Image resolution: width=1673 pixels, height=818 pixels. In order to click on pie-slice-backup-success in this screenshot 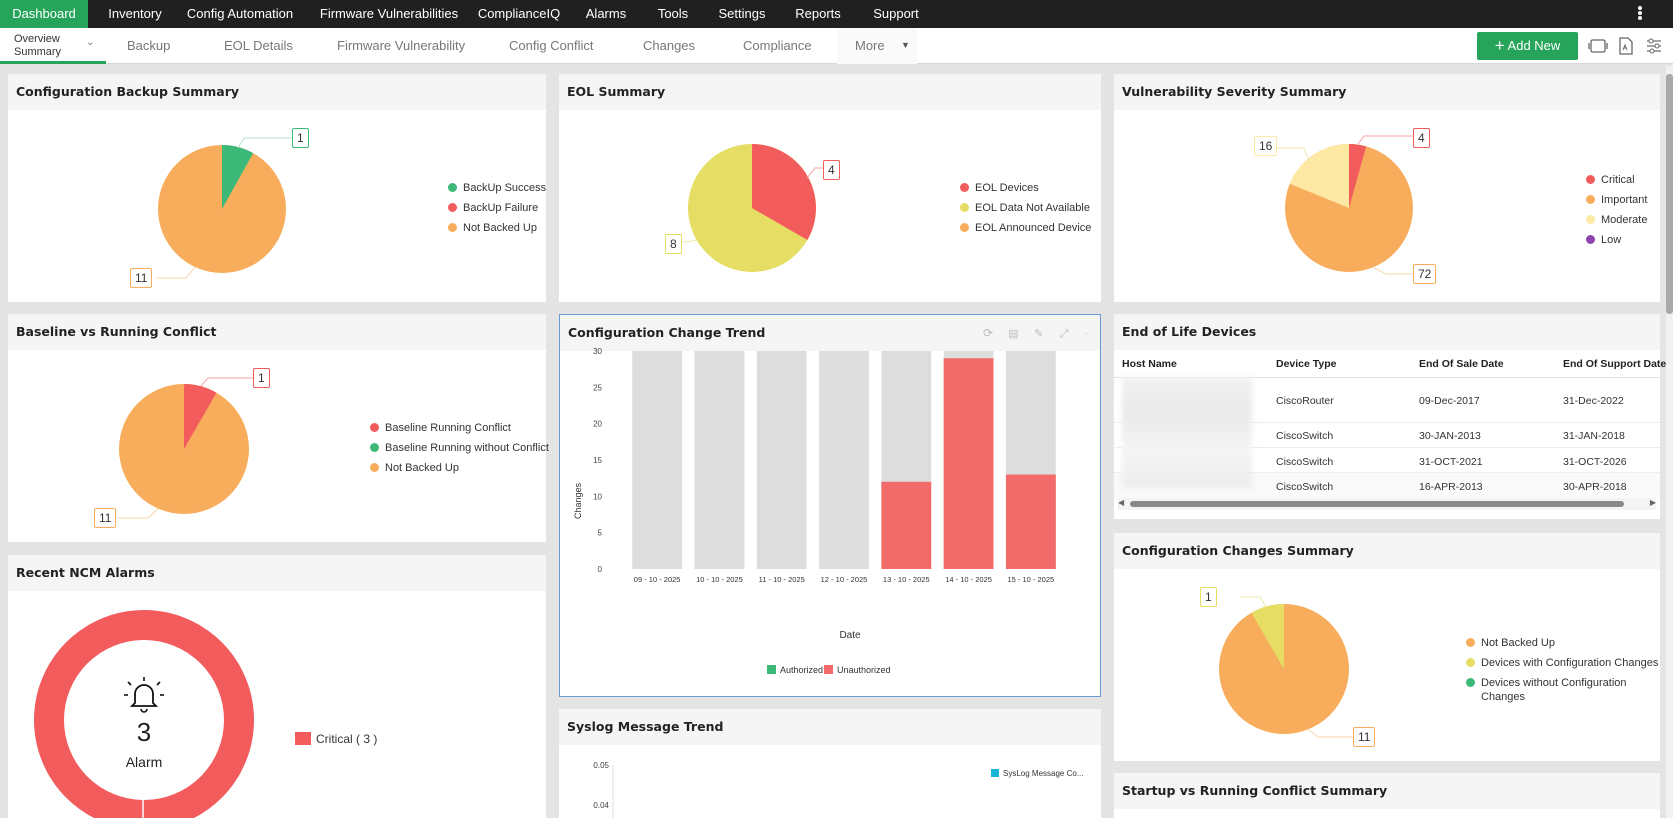, I will do `click(238, 177)`.